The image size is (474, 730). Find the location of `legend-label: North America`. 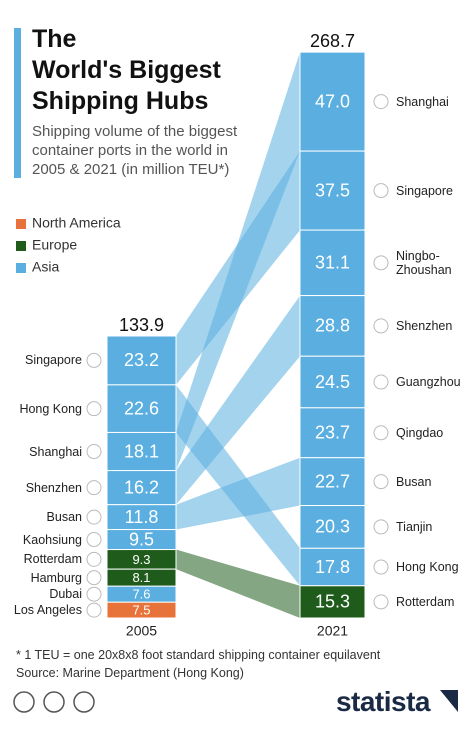

legend-label: North America is located at coordinates (76, 223).